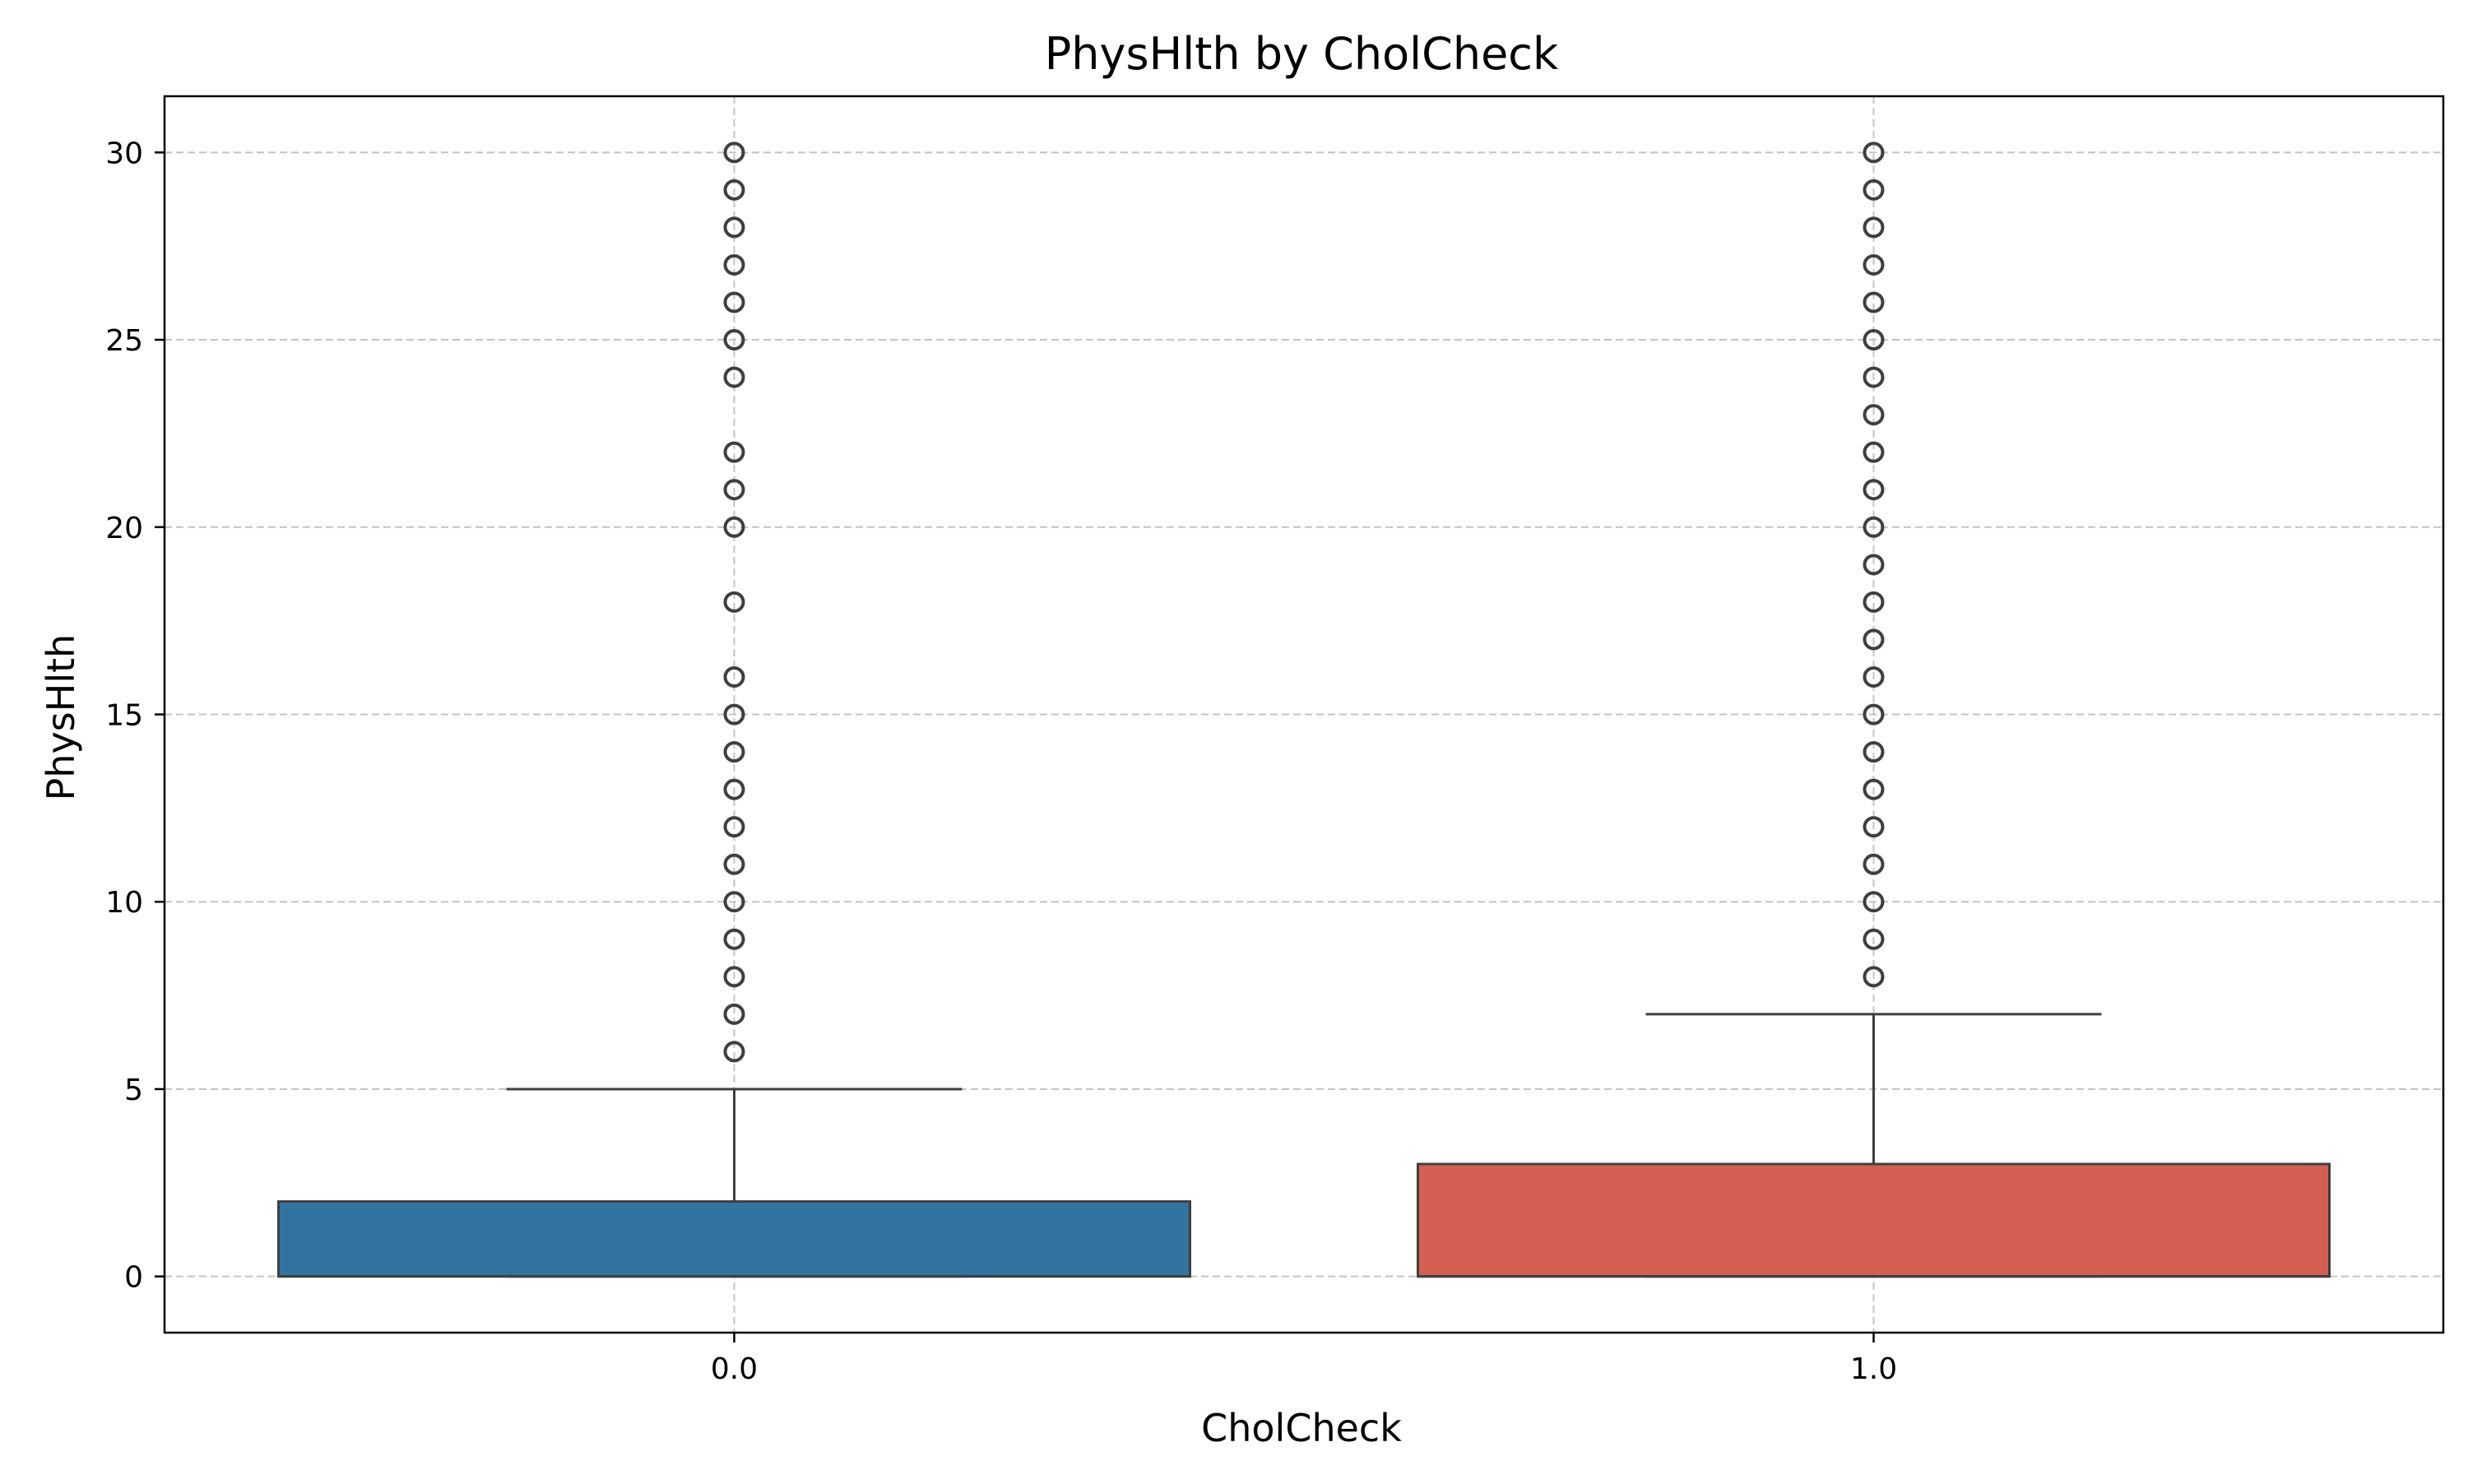  I want to click on chart-title: PhysHlth by CholCheck, so click(1302, 54).